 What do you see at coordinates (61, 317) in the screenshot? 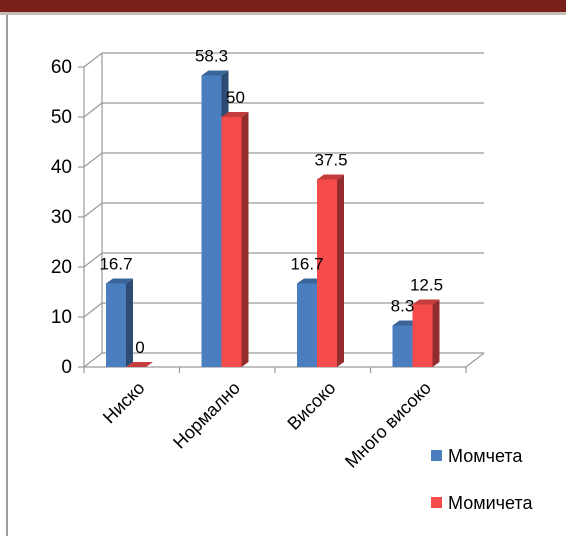
I see `y-tick-label-1: 10` at bounding box center [61, 317].